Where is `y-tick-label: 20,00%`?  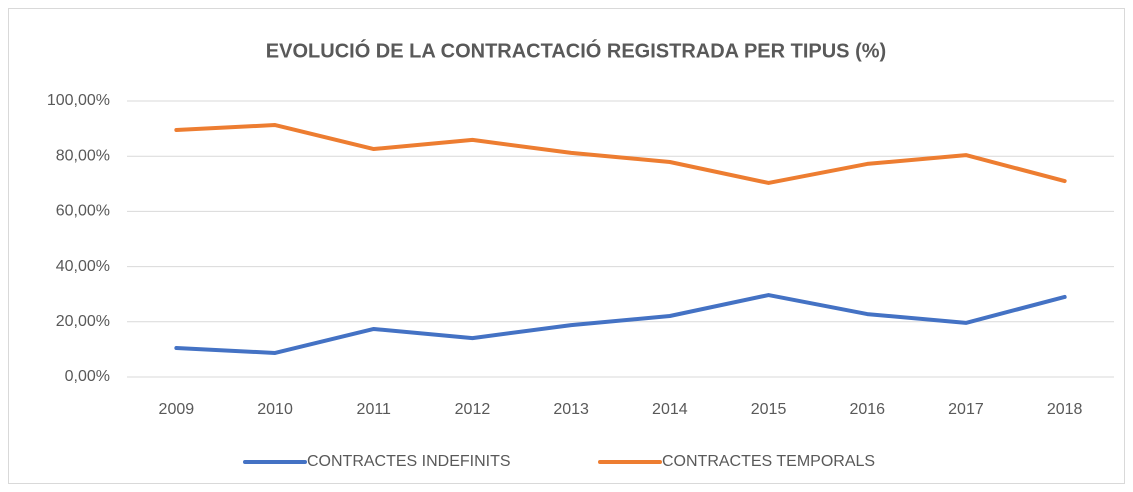
y-tick-label: 20,00% is located at coordinates (83, 321).